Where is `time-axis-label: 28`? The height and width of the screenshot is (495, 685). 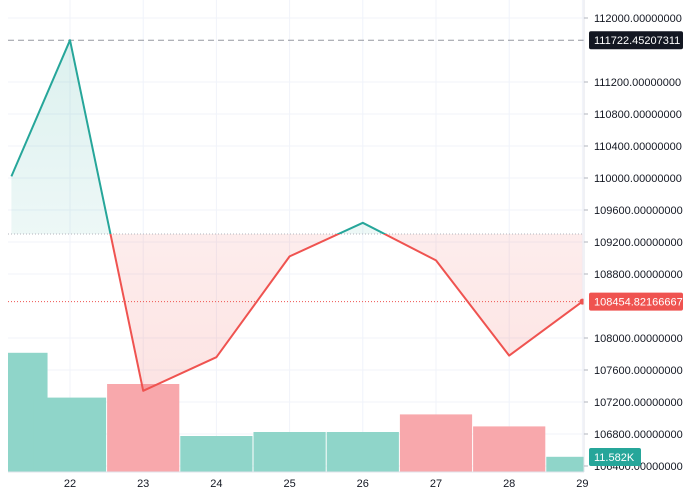 time-axis-label: 28 is located at coordinates (509, 484).